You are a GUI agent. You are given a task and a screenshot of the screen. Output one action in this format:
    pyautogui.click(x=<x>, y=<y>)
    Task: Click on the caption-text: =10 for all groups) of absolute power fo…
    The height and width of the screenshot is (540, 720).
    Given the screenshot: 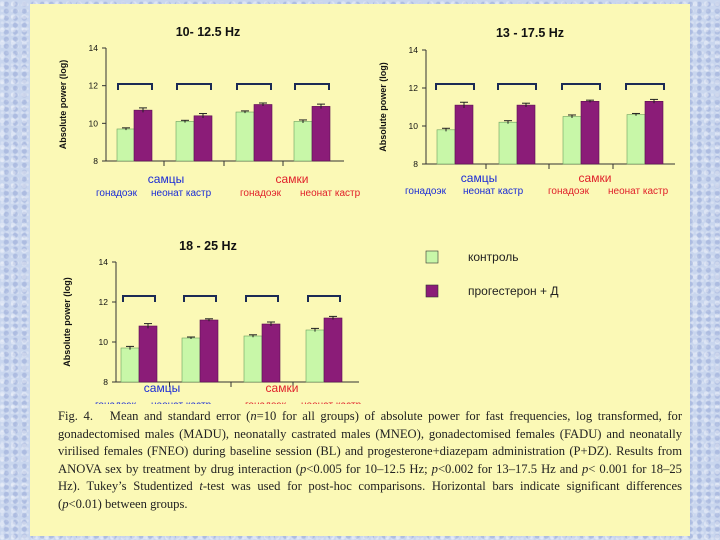 What is the action you would take?
    pyautogui.click(x=372, y=442)
    